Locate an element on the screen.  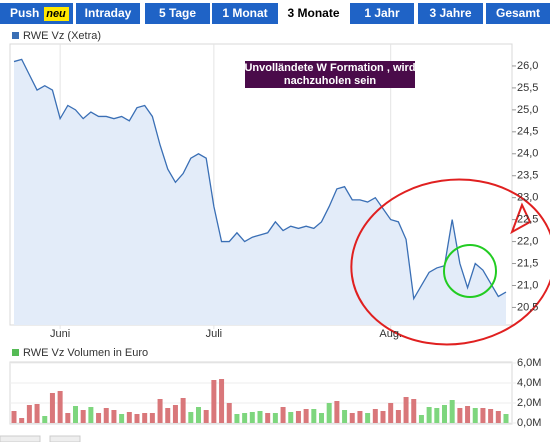
x-tick-label: Aug. is located at coordinates (390, 334).